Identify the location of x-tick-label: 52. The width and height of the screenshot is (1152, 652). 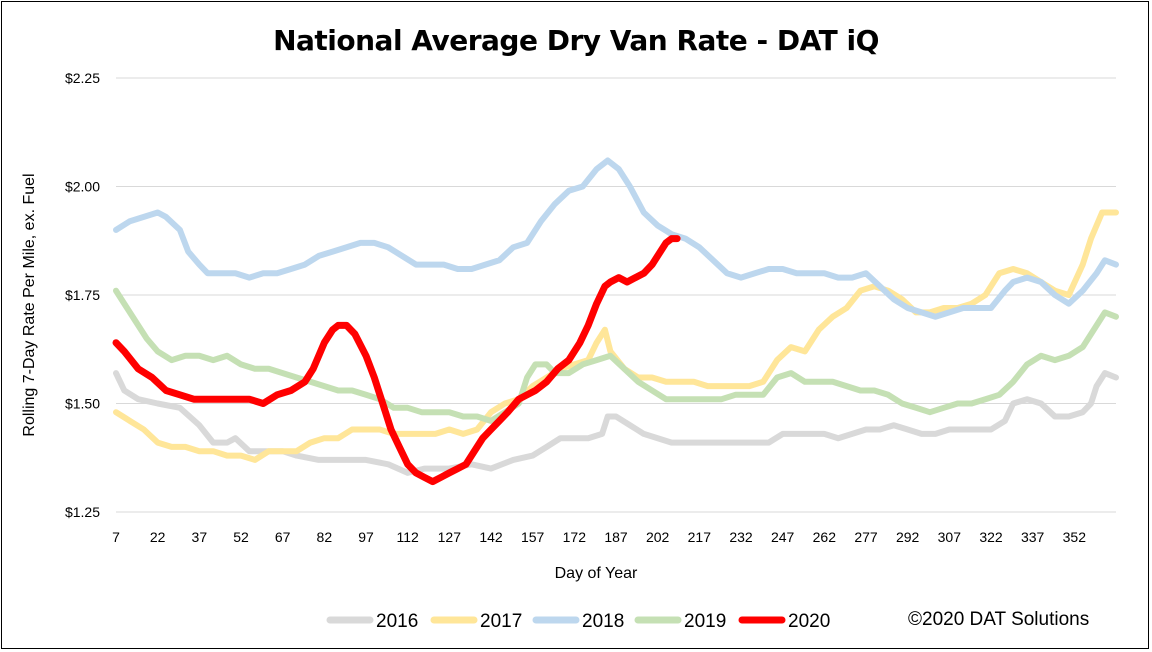
(241, 537).